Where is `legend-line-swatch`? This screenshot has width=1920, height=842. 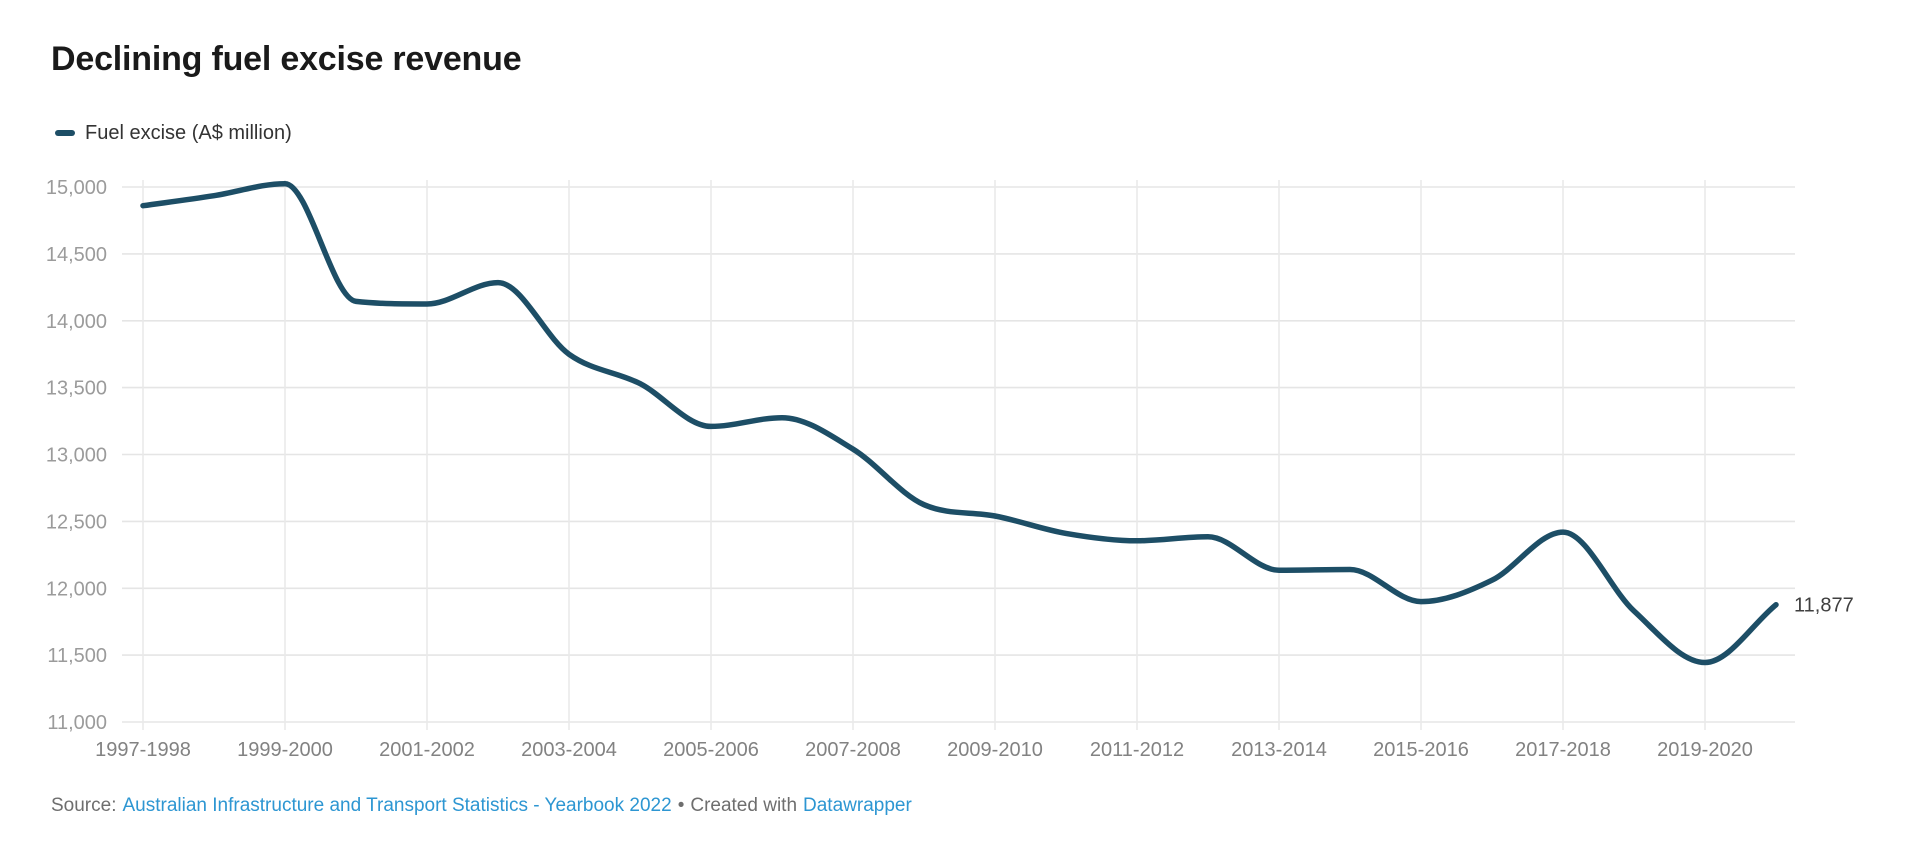
legend-line-swatch is located at coordinates (65, 133).